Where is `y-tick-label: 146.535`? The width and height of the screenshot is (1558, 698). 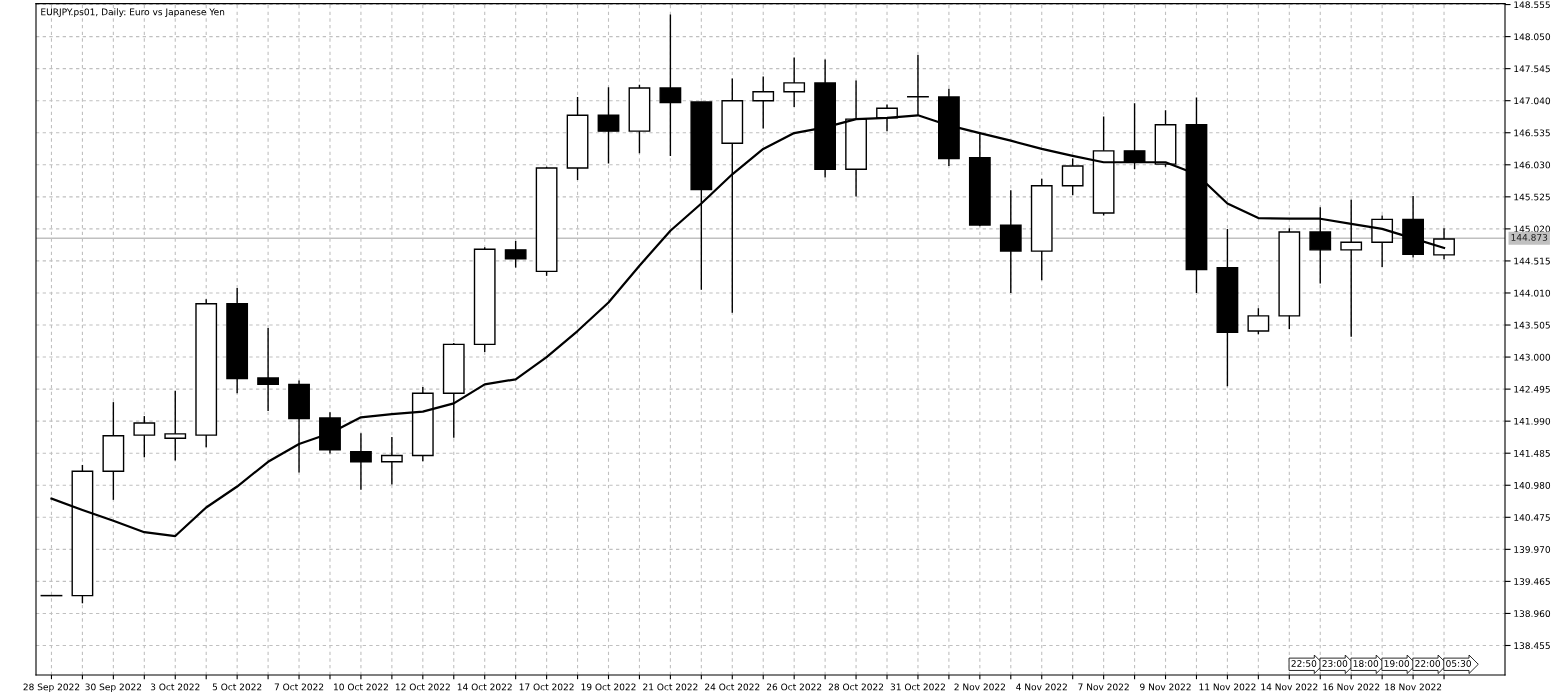 y-tick-label: 146.535 is located at coordinates (1532, 133).